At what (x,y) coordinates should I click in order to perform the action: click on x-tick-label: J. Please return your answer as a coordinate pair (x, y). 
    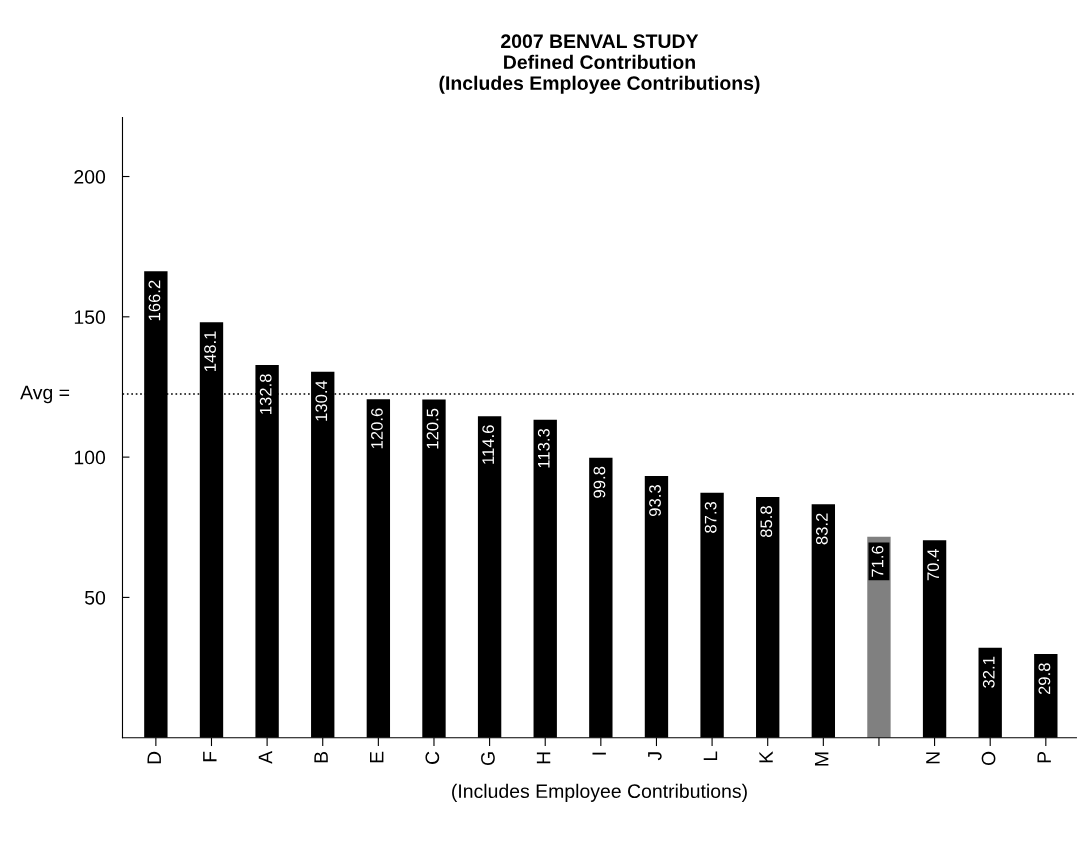
    Looking at the image, I should click on (655, 756).